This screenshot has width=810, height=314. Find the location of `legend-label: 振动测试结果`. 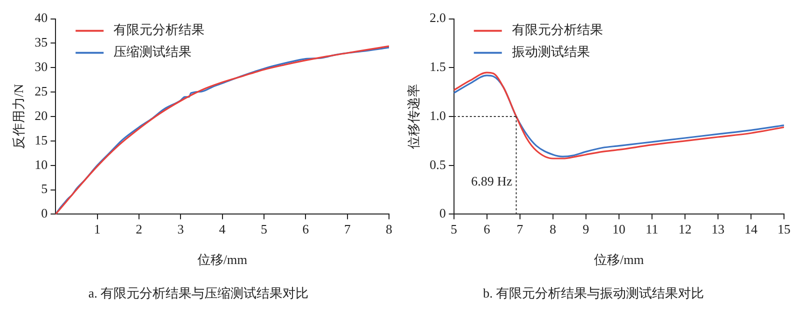

legend-label: 振动测试结果 is located at coordinates (551, 52).